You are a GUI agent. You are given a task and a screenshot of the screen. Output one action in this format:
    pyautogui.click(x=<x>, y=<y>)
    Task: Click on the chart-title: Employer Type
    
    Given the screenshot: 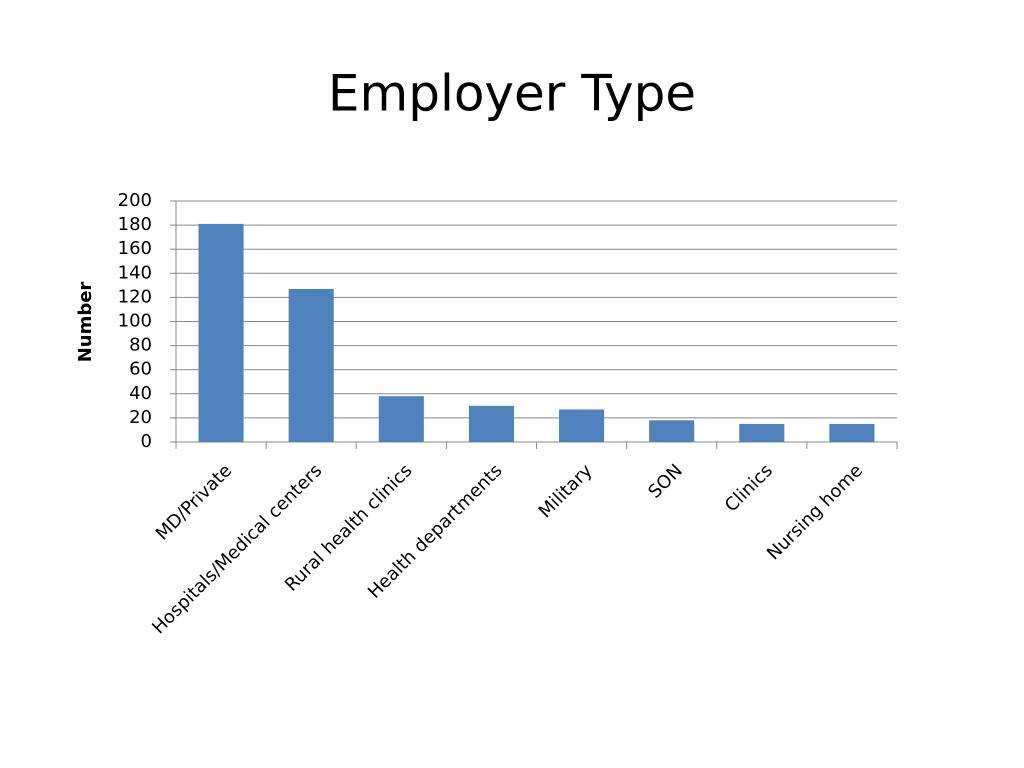 What is the action you would take?
    pyautogui.click(x=512, y=94)
    